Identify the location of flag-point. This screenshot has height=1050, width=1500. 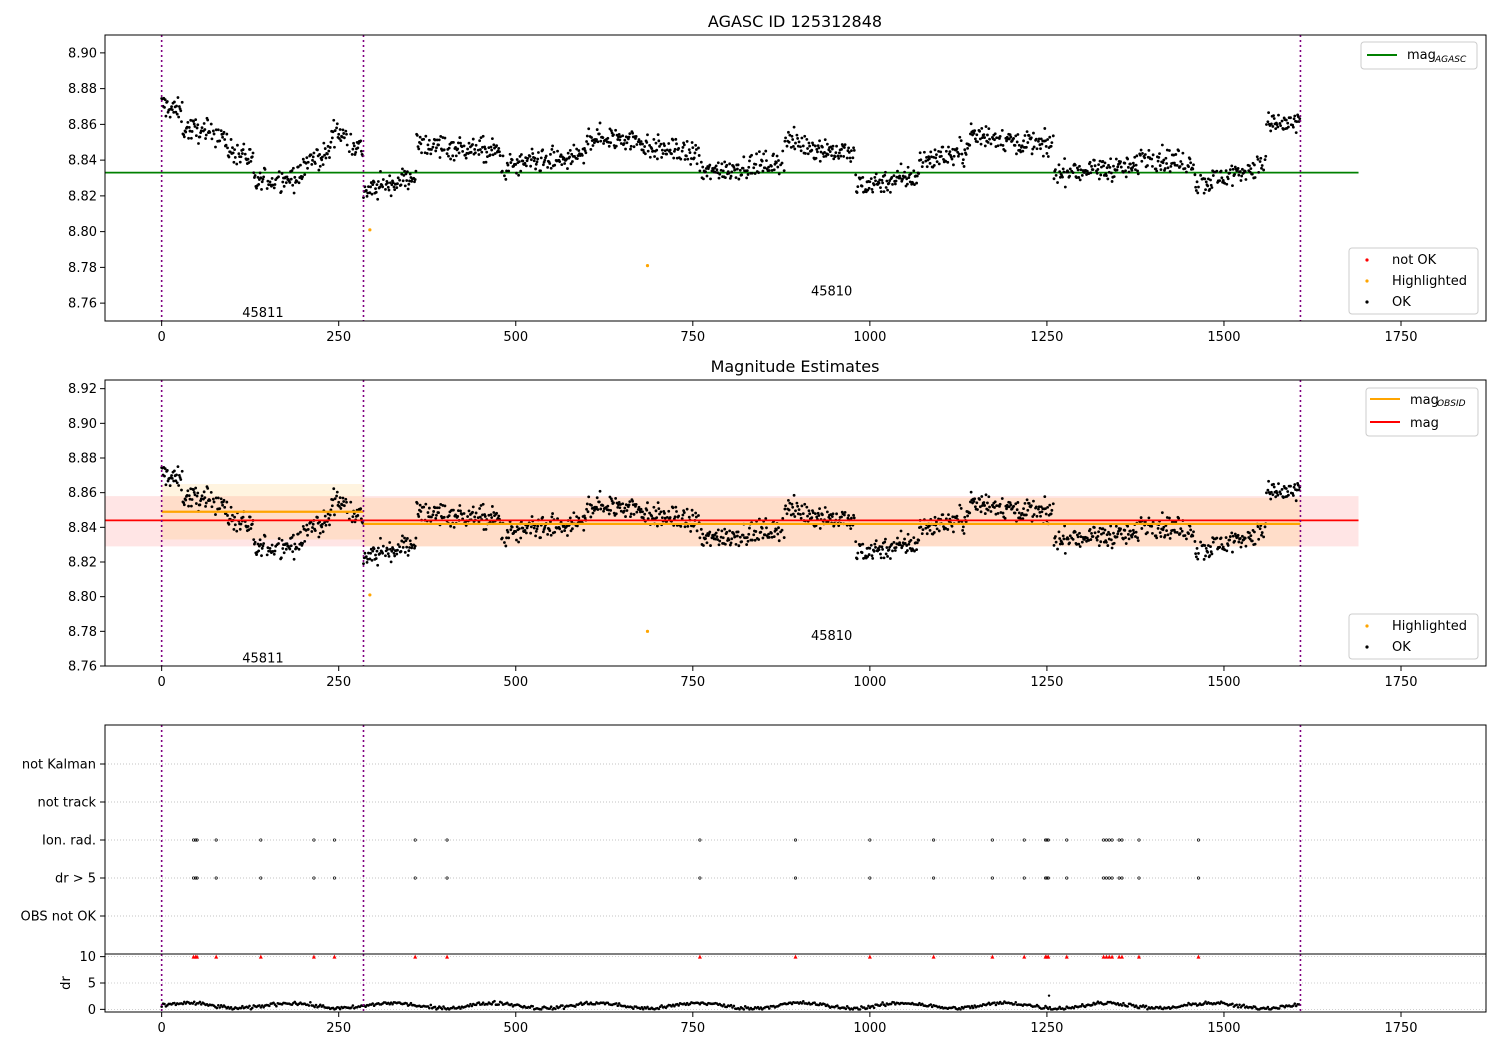
(1048, 840).